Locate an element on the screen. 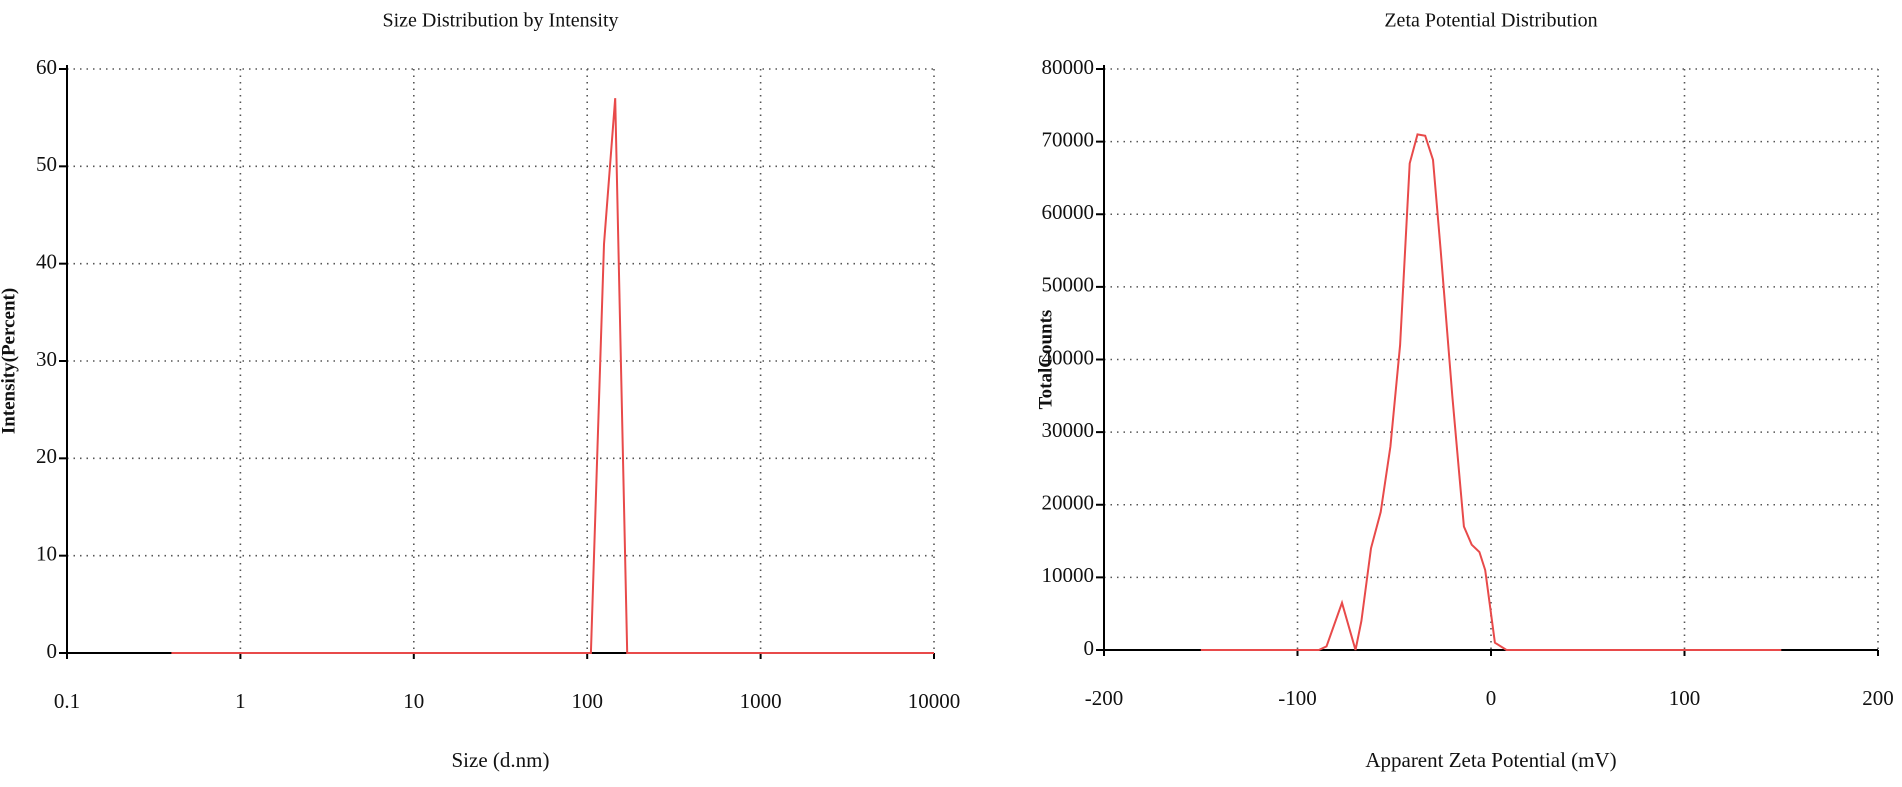 The width and height of the screenshot is (1902, 787). x-tick-label: 10000 is located at coordinates (934, 701).